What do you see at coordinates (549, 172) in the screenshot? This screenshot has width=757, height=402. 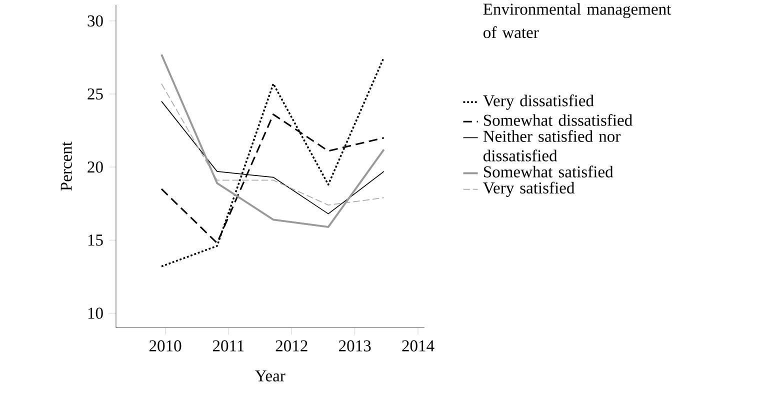 I see `legend-label: Somewhat satisfied` at bounding box center [549, 172].